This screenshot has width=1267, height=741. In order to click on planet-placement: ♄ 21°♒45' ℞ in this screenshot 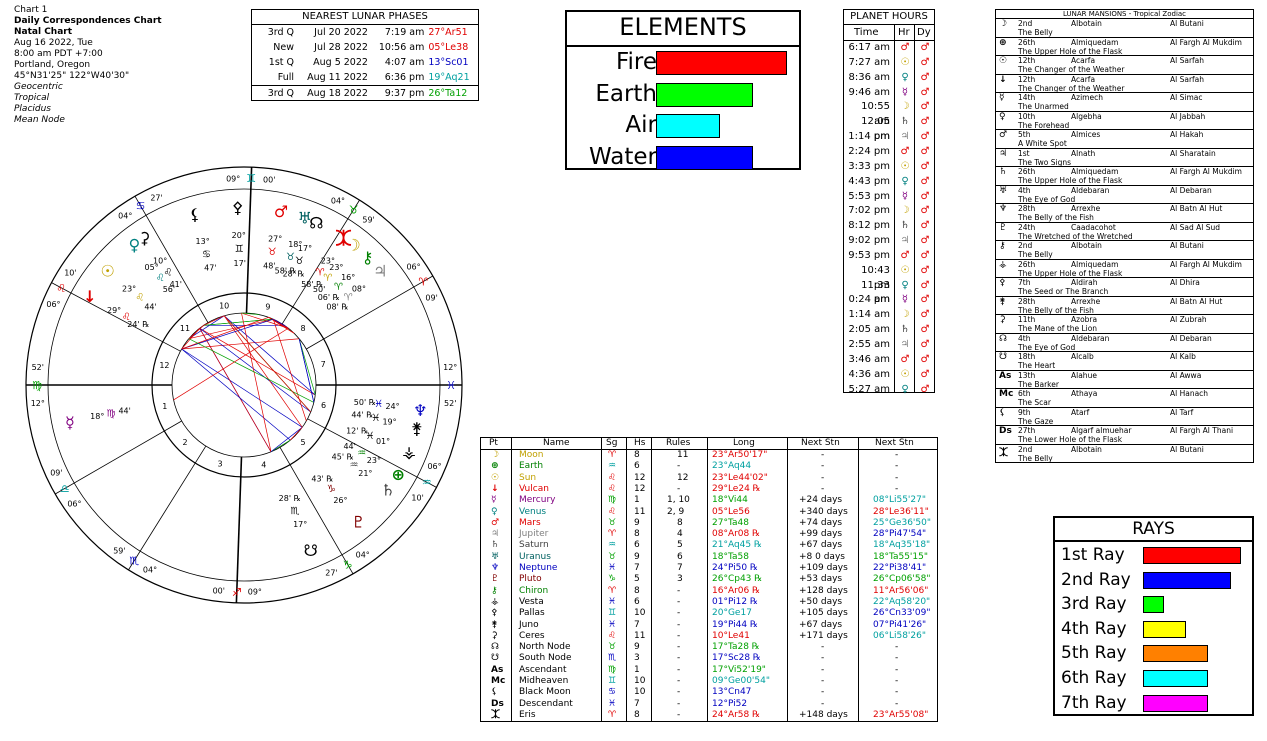, I will do `click(364, 476)`.